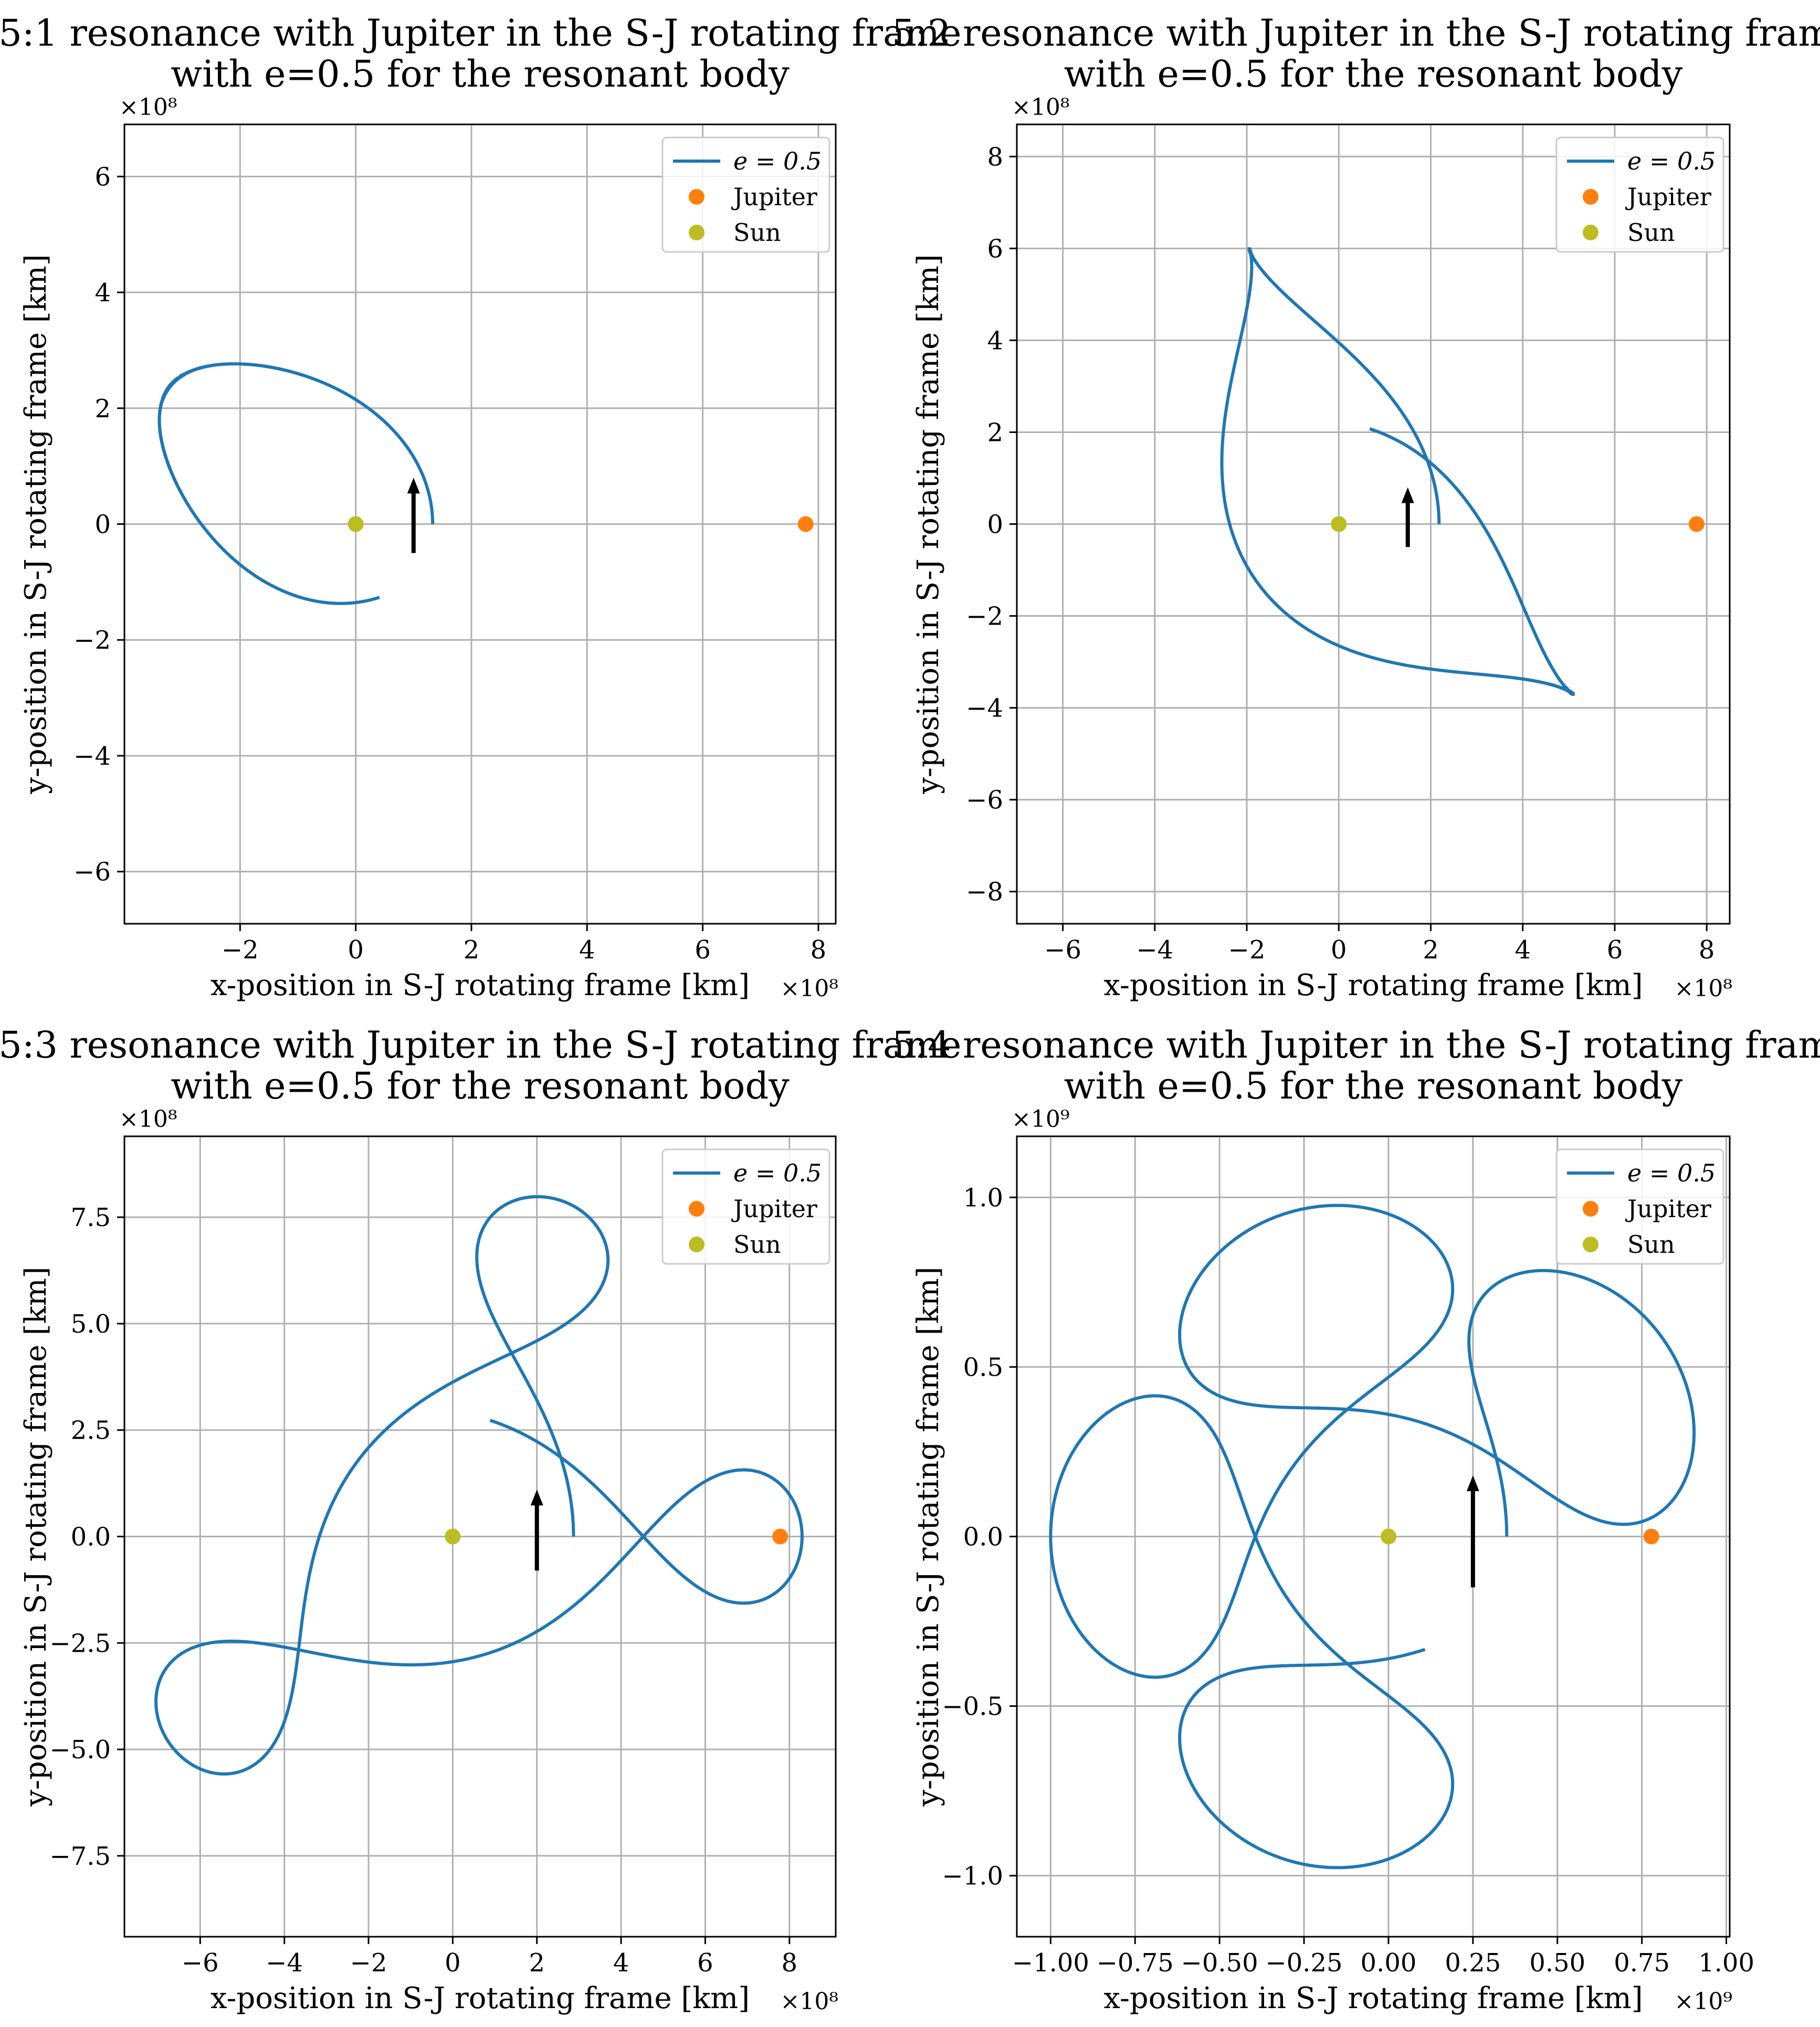 This screenshot has width=1820, height=2027. Describe the element at coordinates (1050, 1963) in the screenshot. I see `x-tick-label: −1.00` at that location.